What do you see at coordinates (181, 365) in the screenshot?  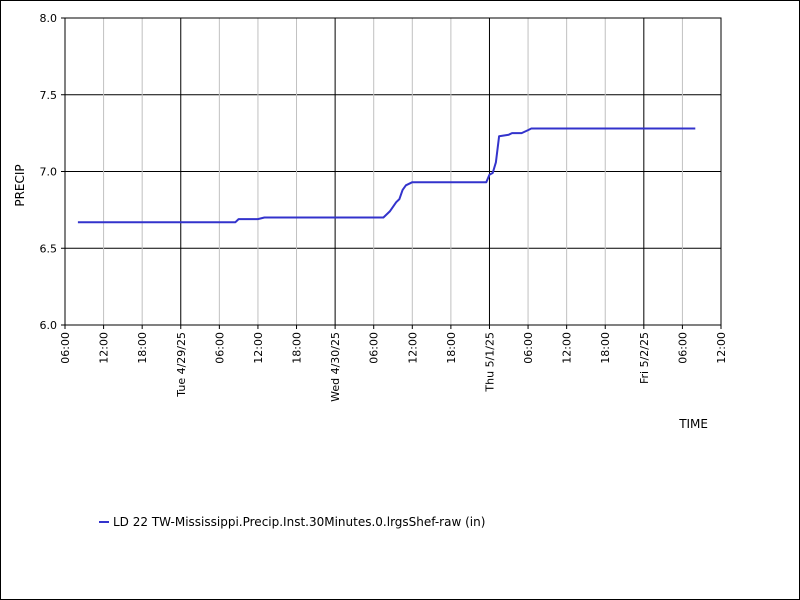 I see `x-tick-label: Tue 4/29/25` at bounding box center [181, 365].